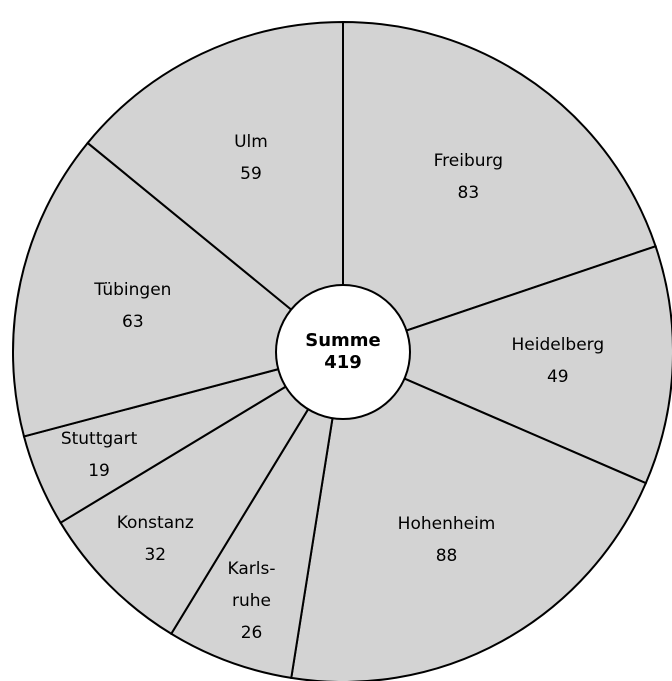 The height and width of the screenshot is (681, 672). Describe the element at coordinates (133, 290) in the screenshot. I see `slice-name: Tübingen` at that location.